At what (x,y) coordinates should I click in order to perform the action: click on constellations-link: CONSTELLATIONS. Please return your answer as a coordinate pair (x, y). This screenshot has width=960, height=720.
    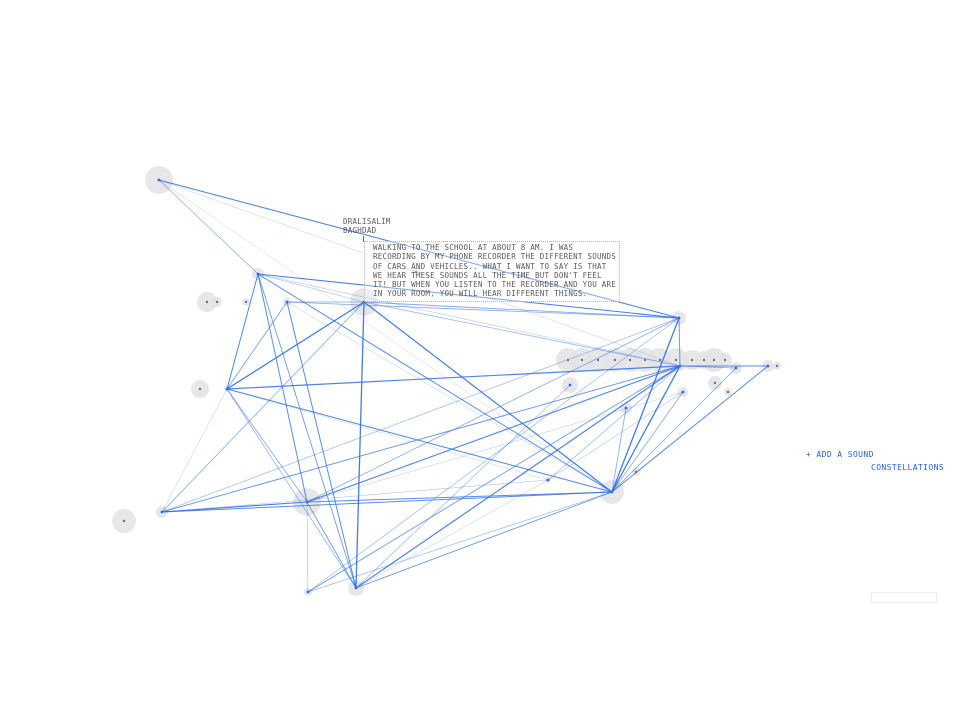
    Looking at the image, I should click on (908, 467).